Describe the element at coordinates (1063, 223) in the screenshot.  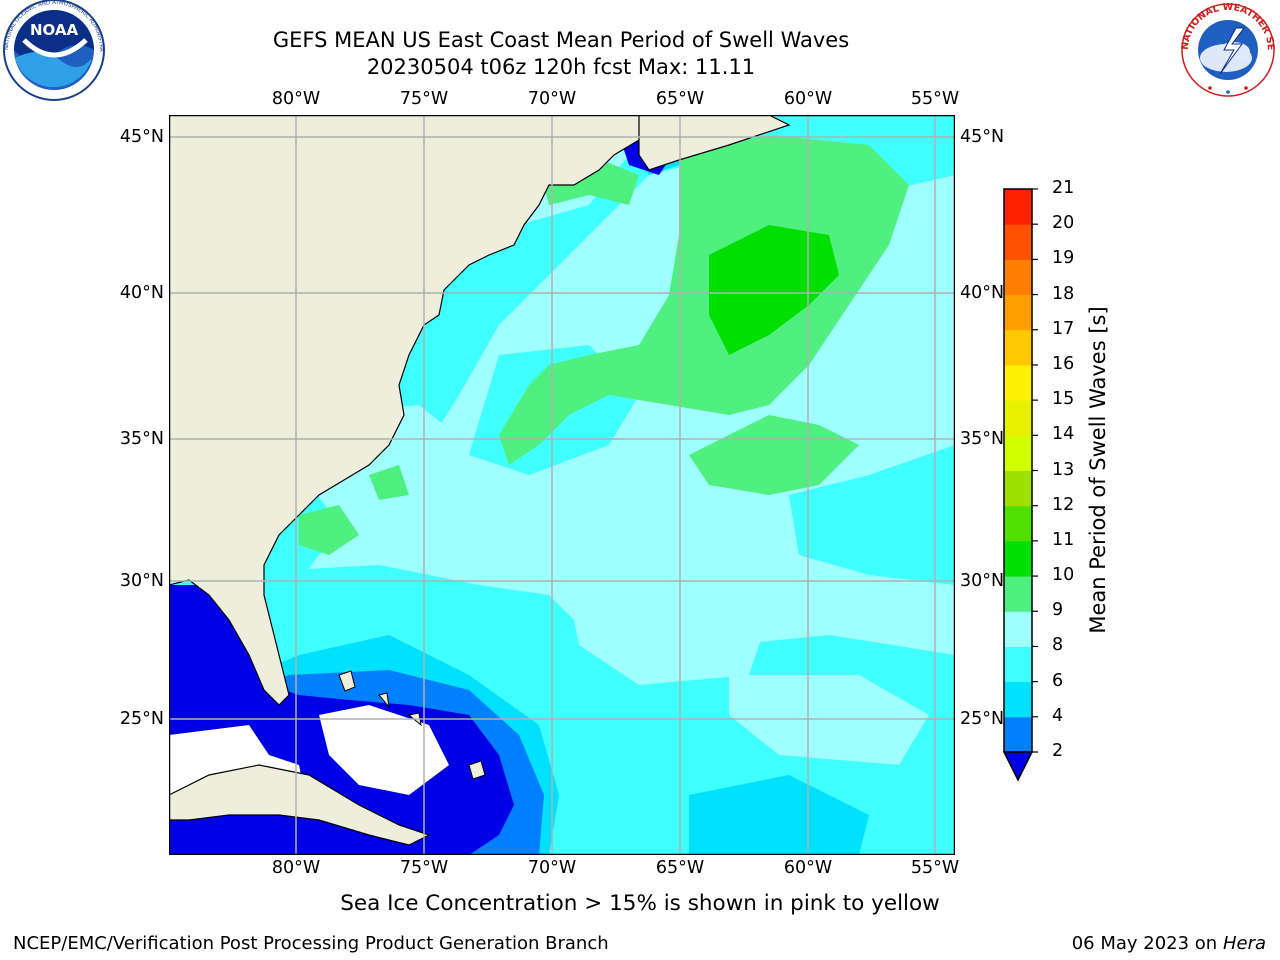
I see `colorbar-tick-label: 20` at that location.